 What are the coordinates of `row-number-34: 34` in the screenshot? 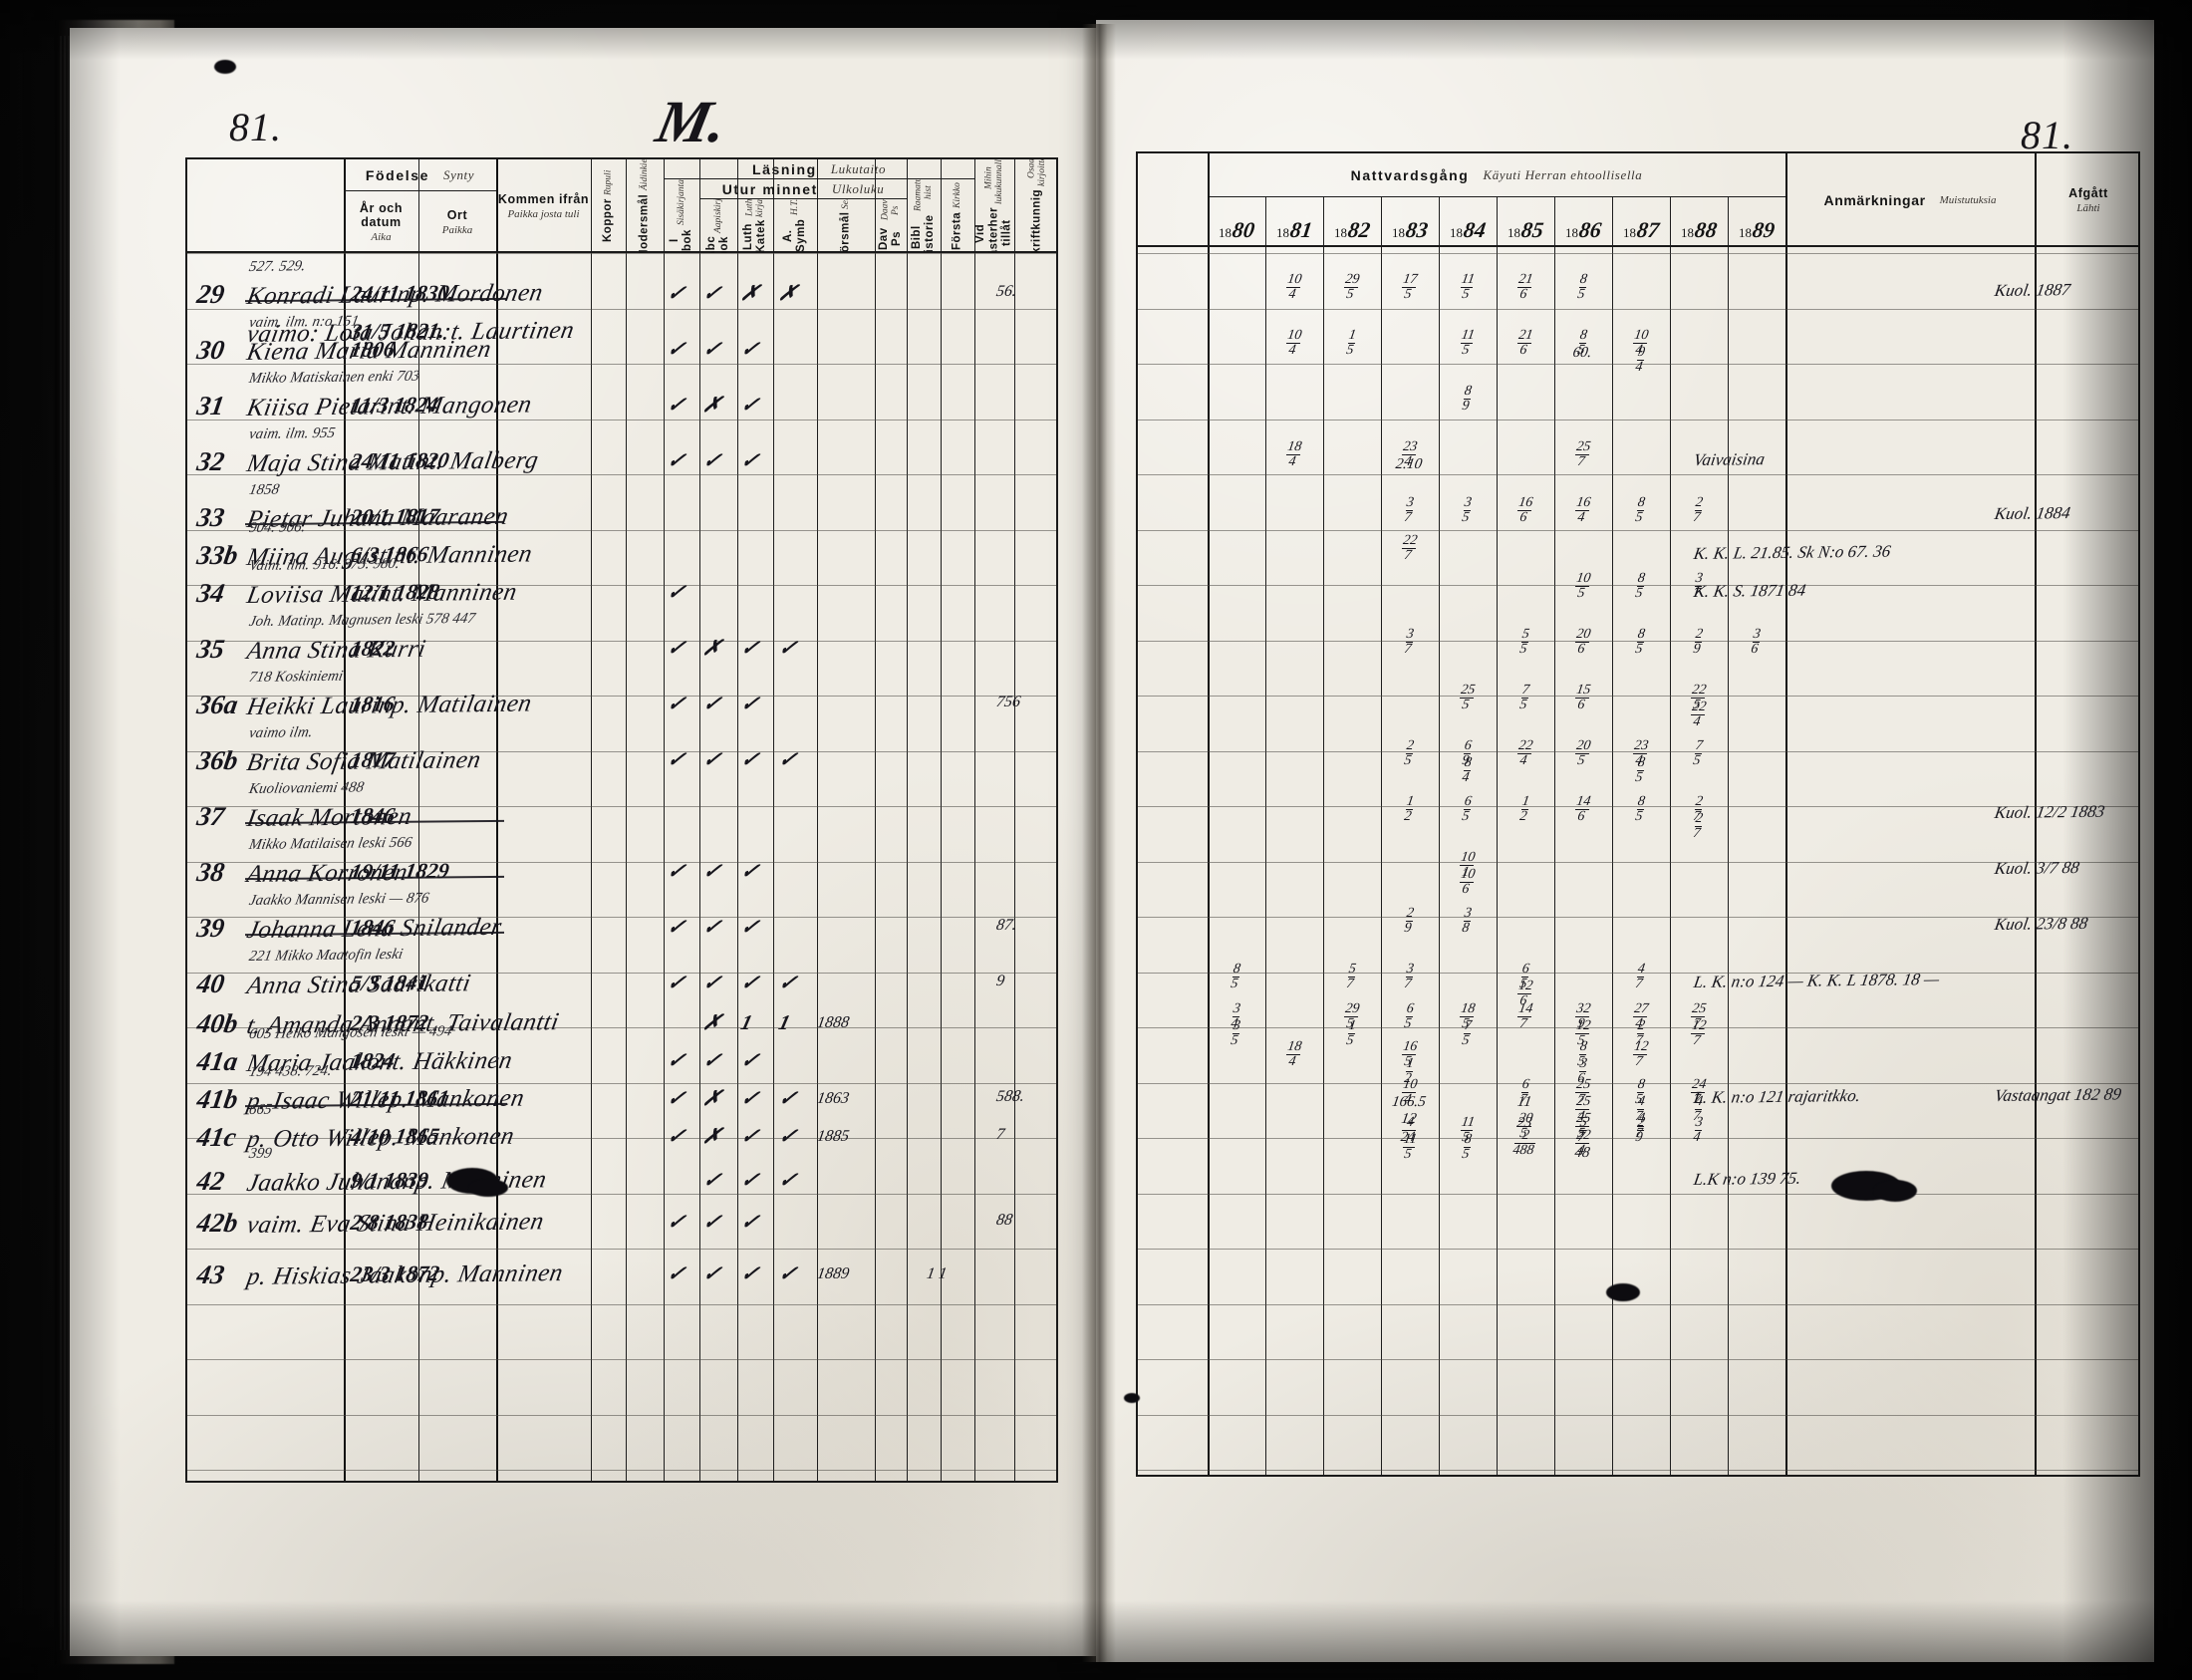 It's located at (210, 593).